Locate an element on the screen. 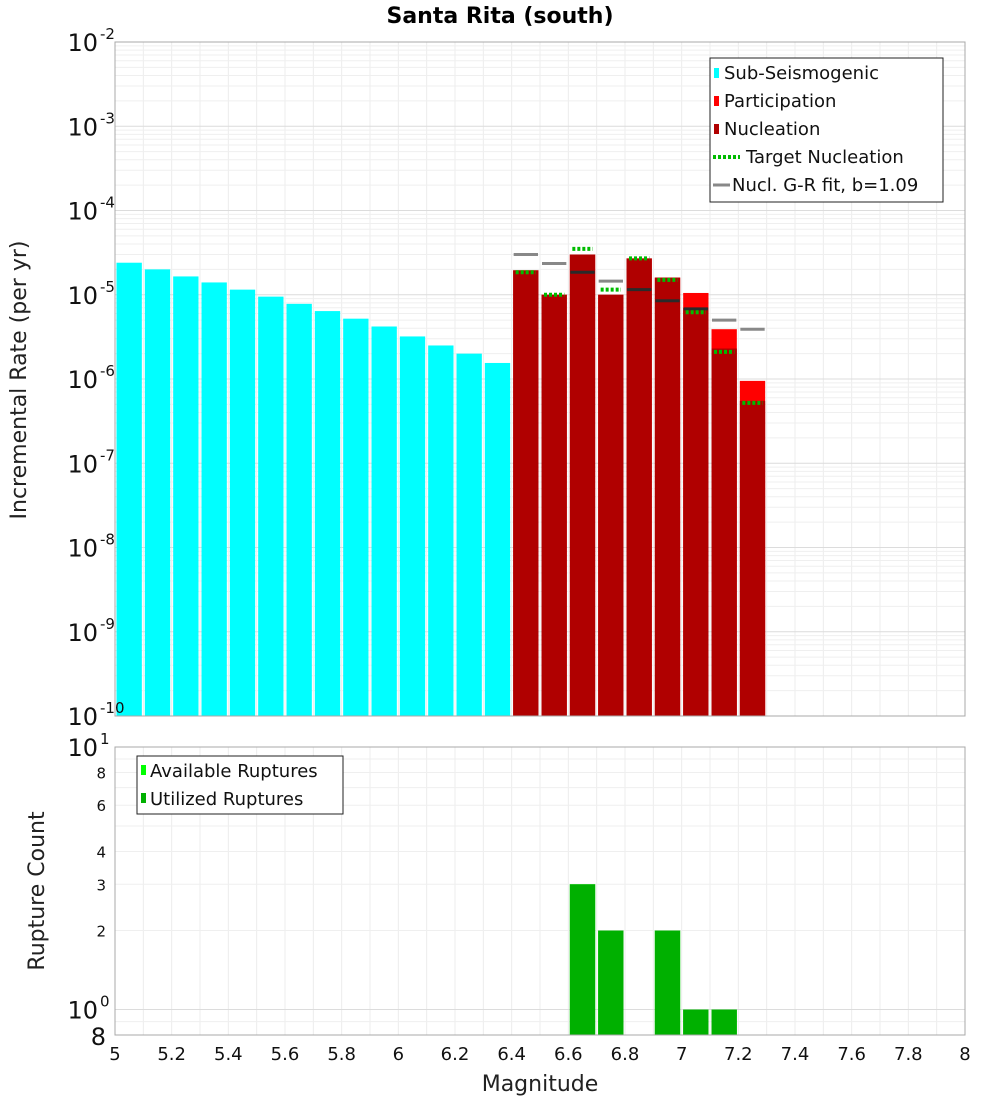 Image resolution: width=1000 pixels, height=1100 pixels. x-tick-label: 6.4 is located at coordinates (511, 1054).